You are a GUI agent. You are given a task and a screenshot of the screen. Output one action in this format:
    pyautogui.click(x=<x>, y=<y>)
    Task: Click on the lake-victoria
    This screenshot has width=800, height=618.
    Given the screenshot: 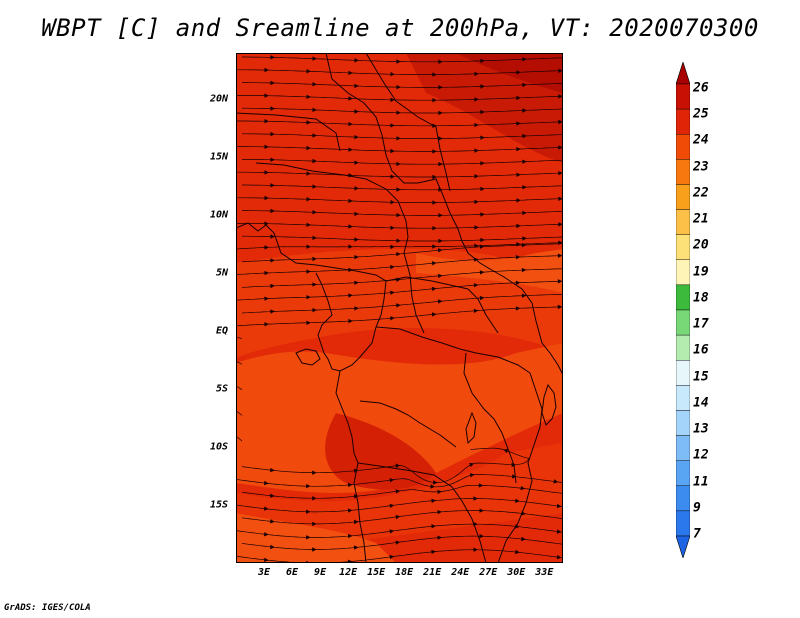 What is the action you would take?
    pyautogui.click(x=549, y=404)
    